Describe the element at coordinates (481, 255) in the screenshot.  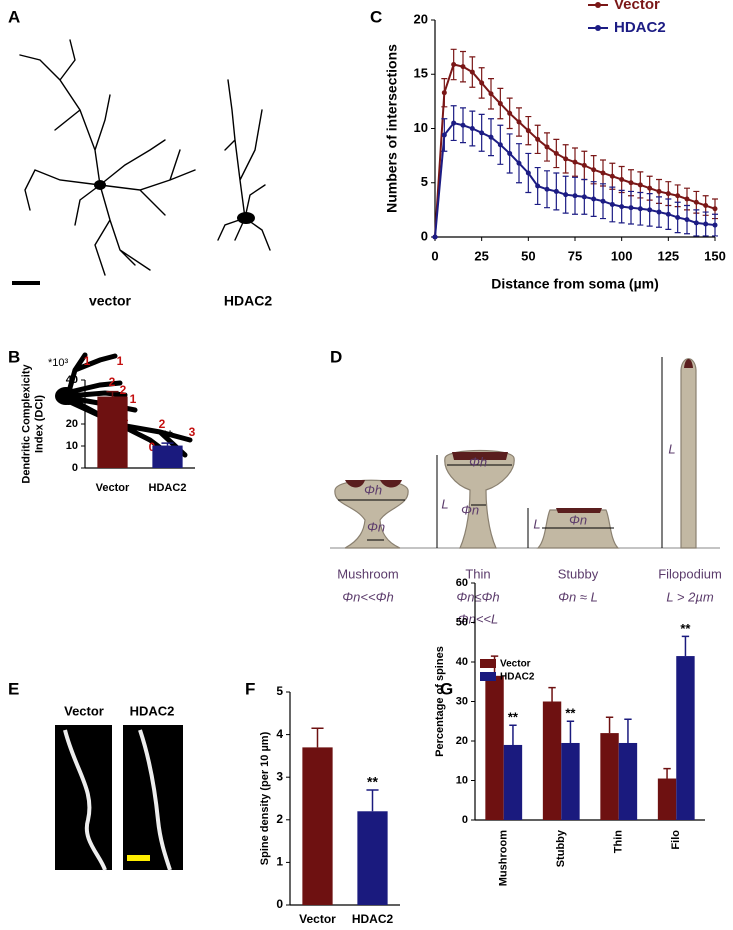
I see `x-tick-label: 25` at that location.